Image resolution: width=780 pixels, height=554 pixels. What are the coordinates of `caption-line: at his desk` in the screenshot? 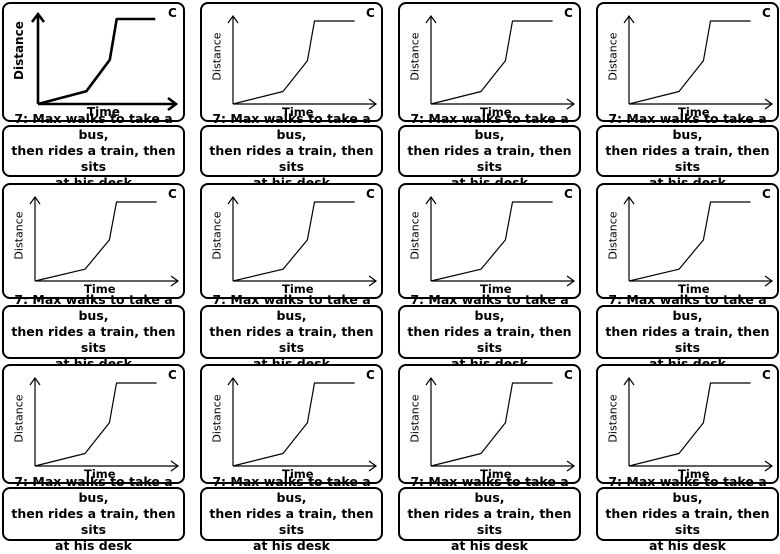 It's located at (687, 545).